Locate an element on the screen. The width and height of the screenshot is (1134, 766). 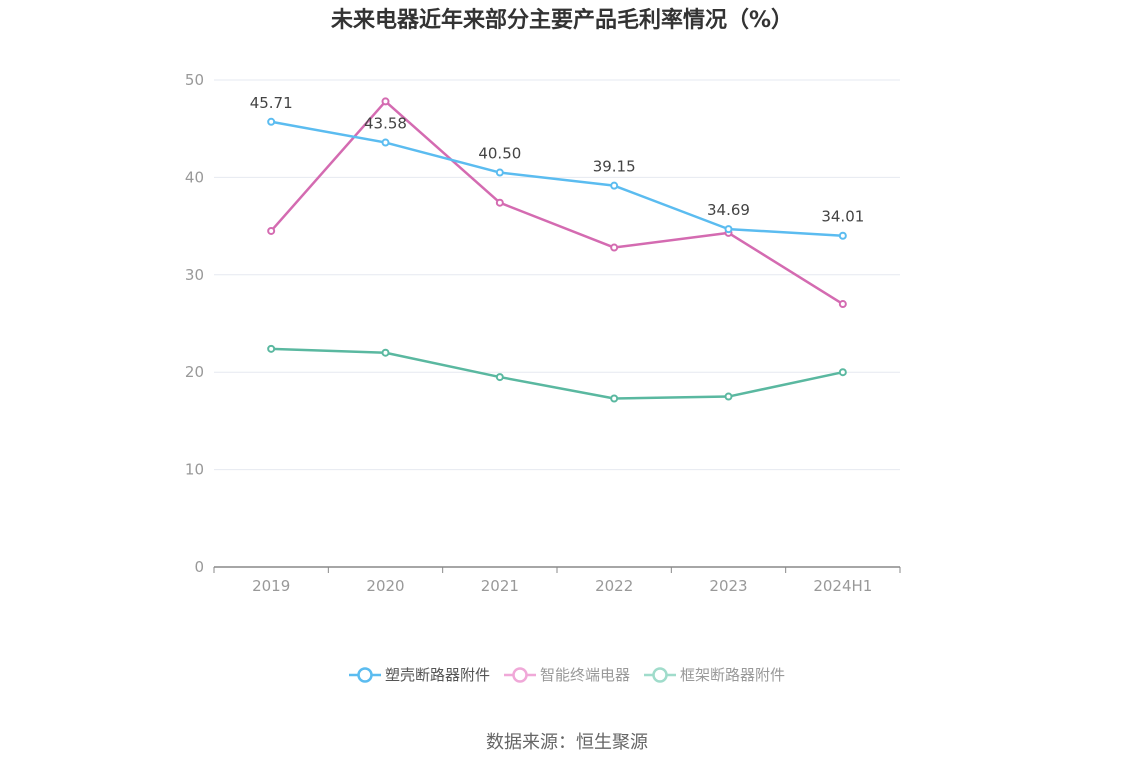
y-tick-label: 20 is located at coordinates (194, 372).